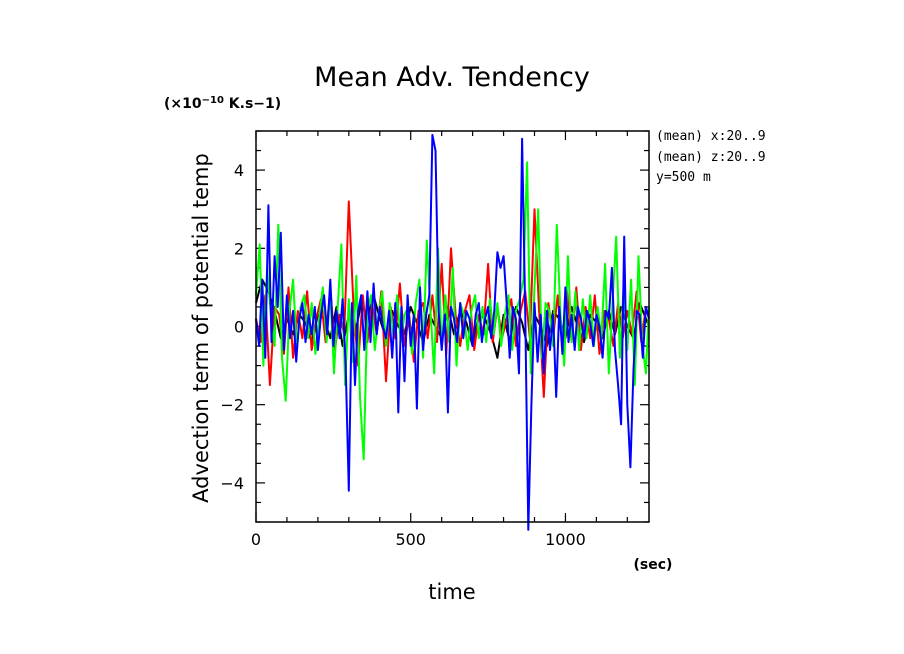  I want to click on info-box: (mean) x:20..9 (mean) z:20..9 y=500 m, so click(711, 157).